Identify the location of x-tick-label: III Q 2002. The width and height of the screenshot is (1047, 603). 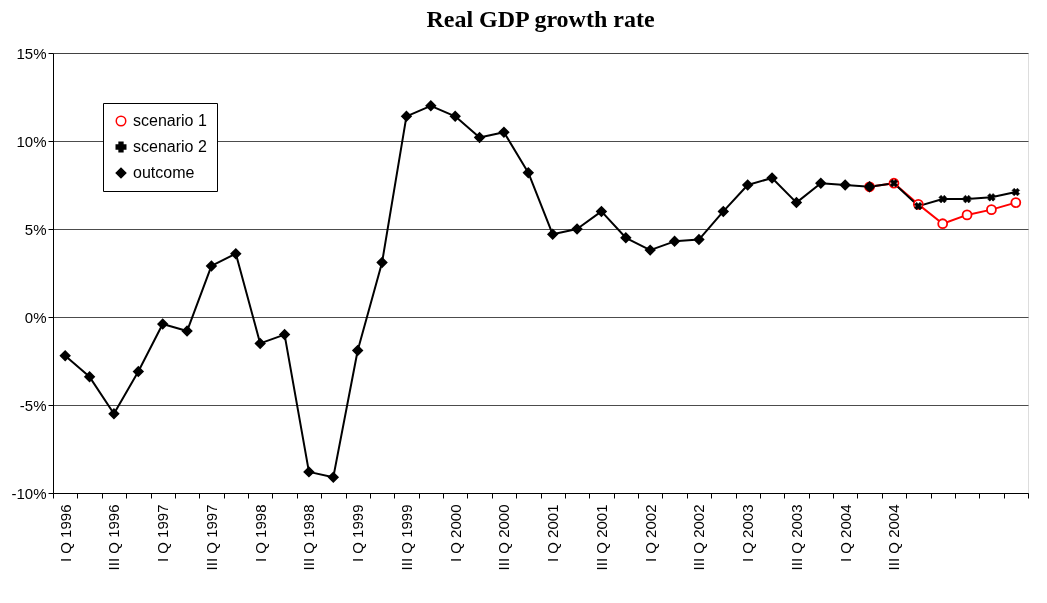
(699, 537).